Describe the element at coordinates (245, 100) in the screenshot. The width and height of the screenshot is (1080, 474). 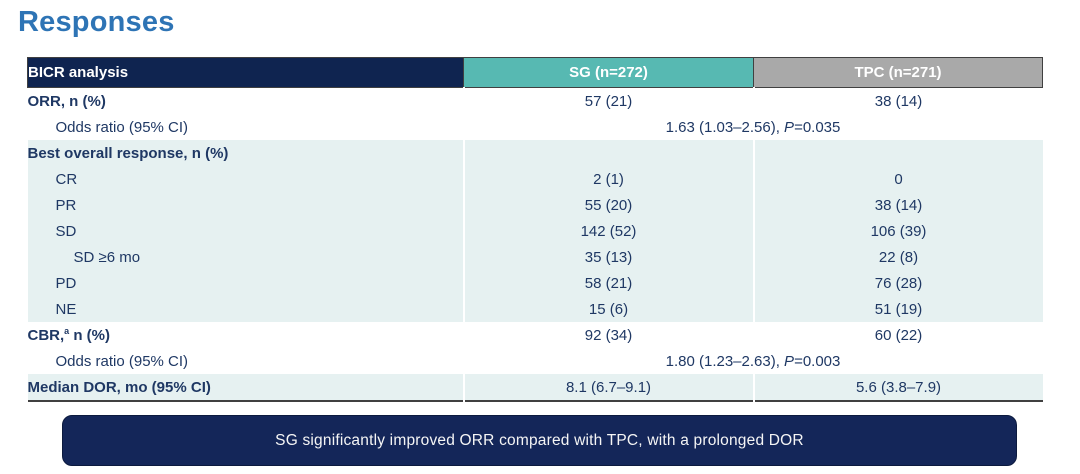
I see `row-label: ORR, n (%)` at that location.